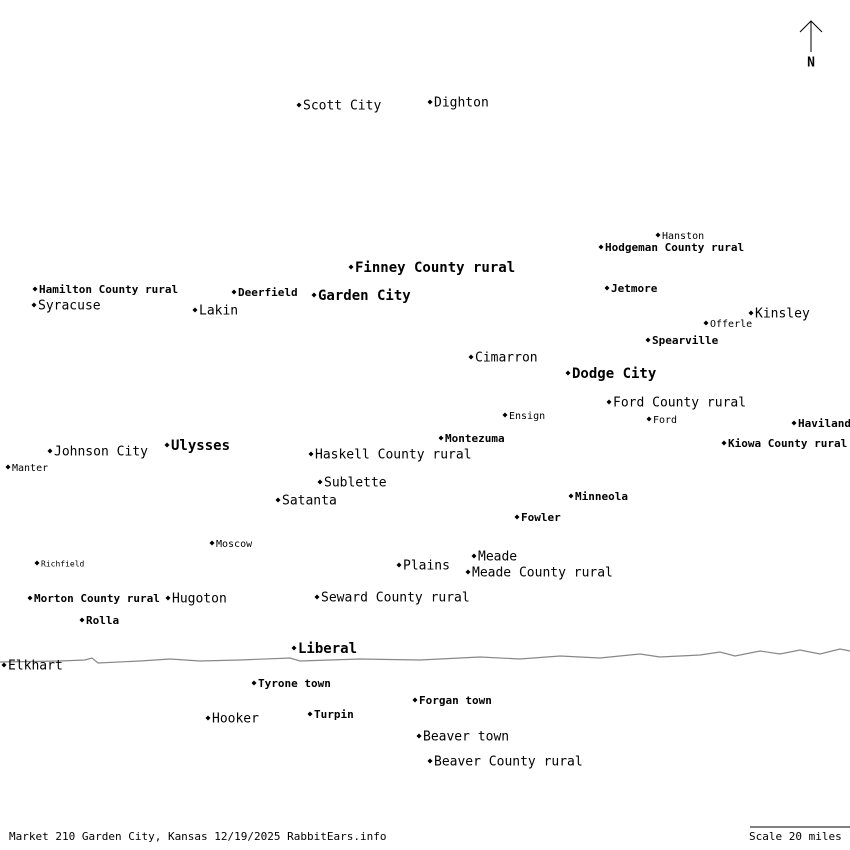 This screenshot has width=850, height=850. Describe the element at coordinates (787, 443) in the screenshot. I see `place-label: Kiowa County rural` at that location.